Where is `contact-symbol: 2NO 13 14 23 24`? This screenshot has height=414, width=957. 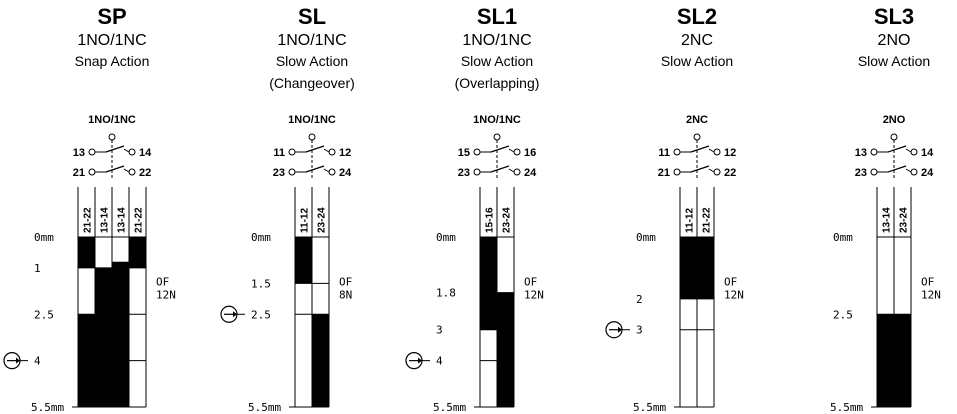
contact-symbol: 2NO 13 14 23 24 is located at coordinates (894, 147).